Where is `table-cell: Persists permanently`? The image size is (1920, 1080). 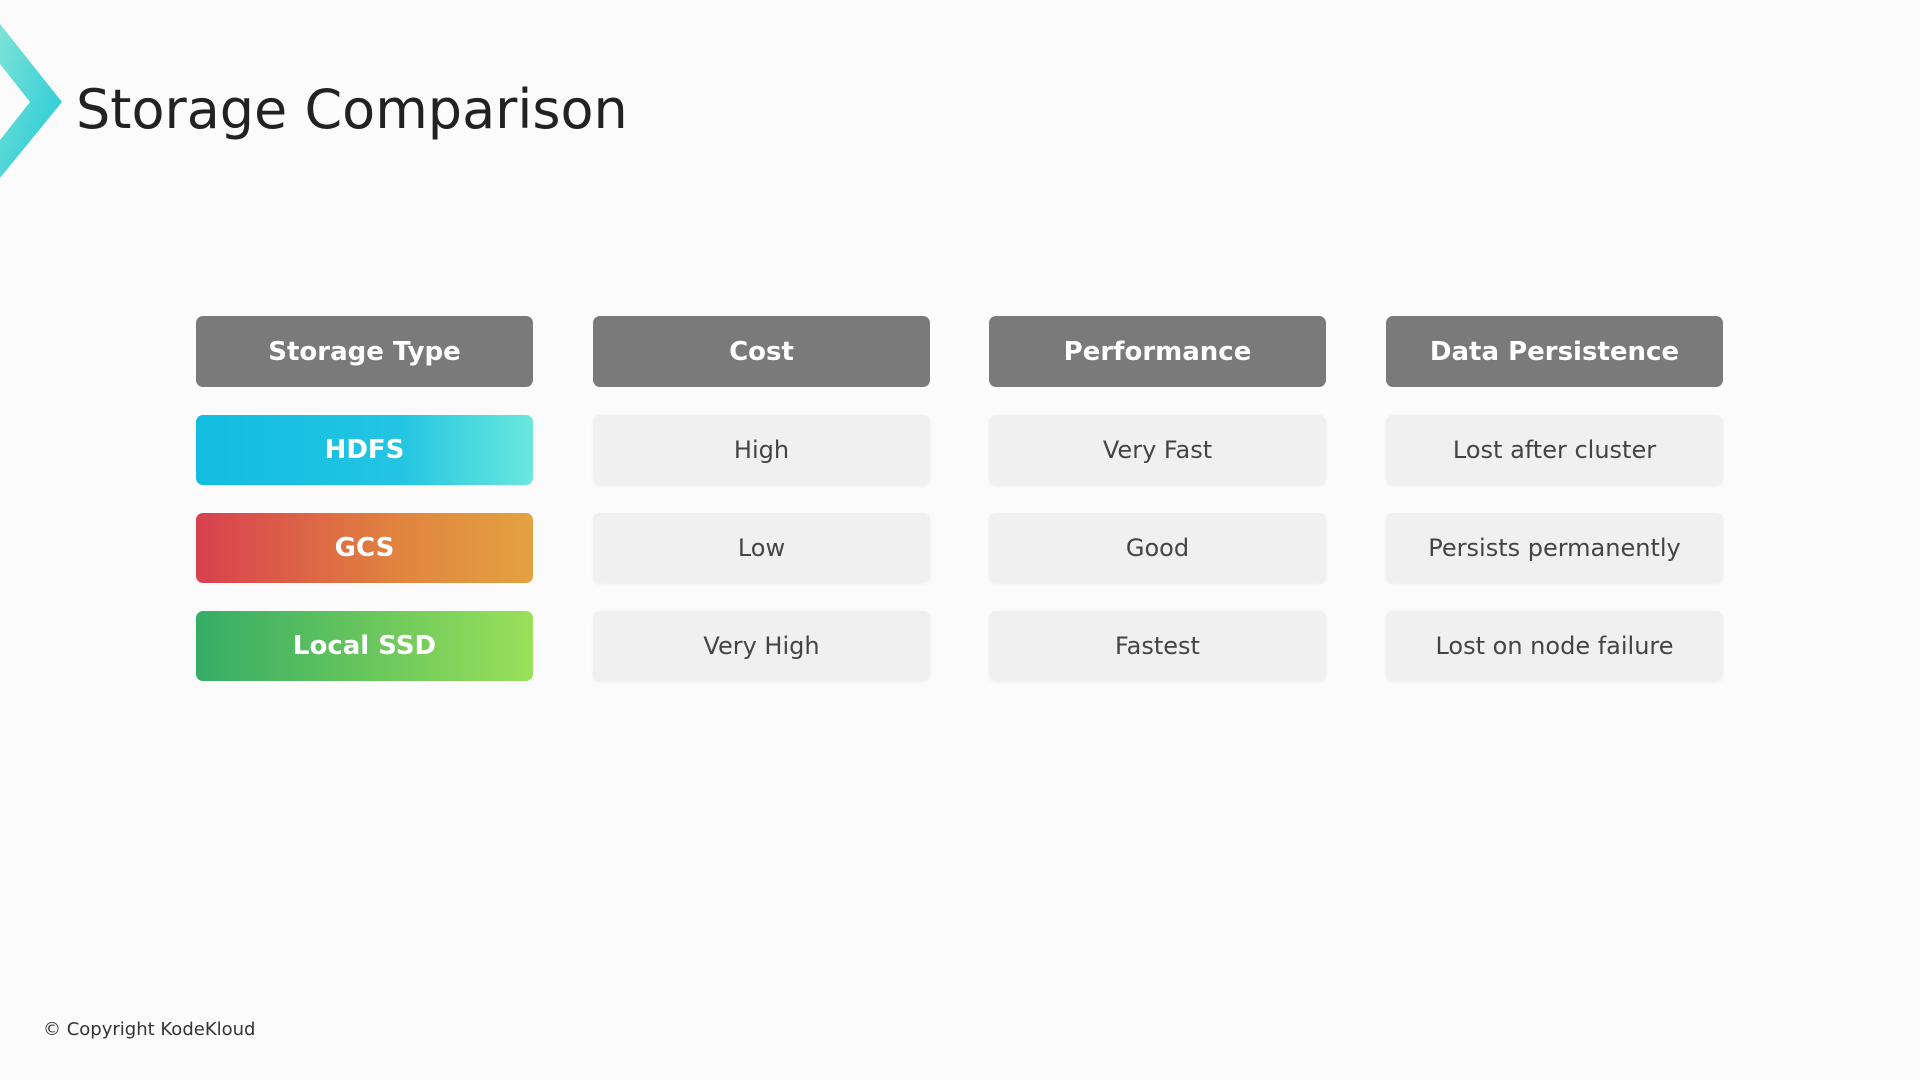
table-cell: Persists permanently is located at coordinates (1554, 548).